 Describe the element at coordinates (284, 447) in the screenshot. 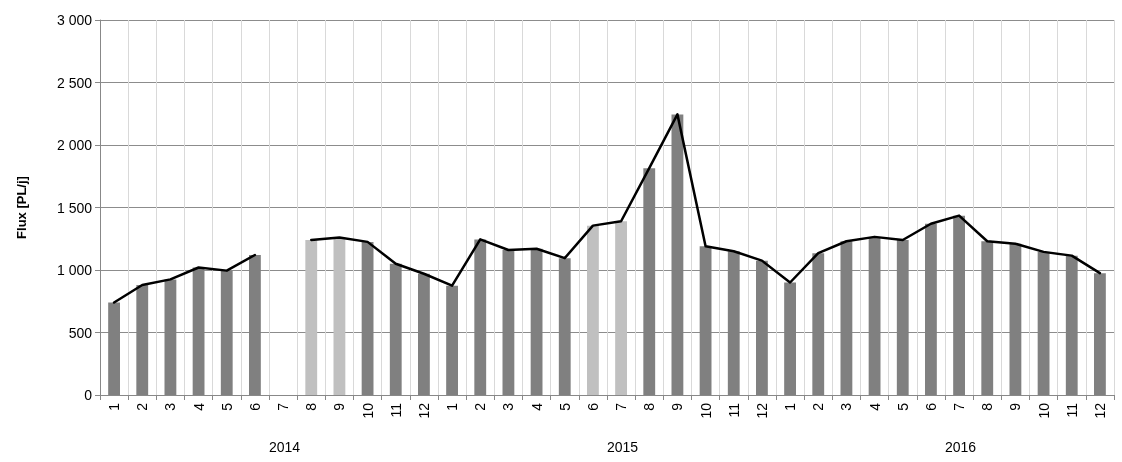

I see `text: 2014` at that location.